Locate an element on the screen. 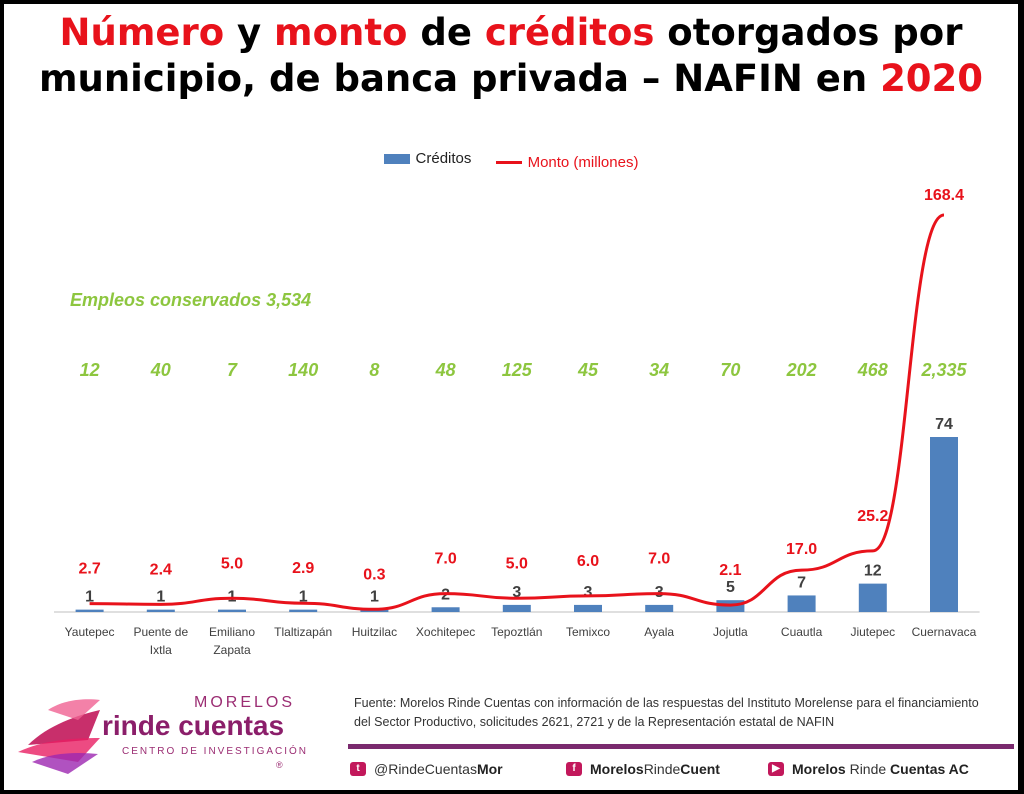 The width and height of the screenshot is (1024, 794). bar-value-label: 5 is located at coordinates (730, 587).